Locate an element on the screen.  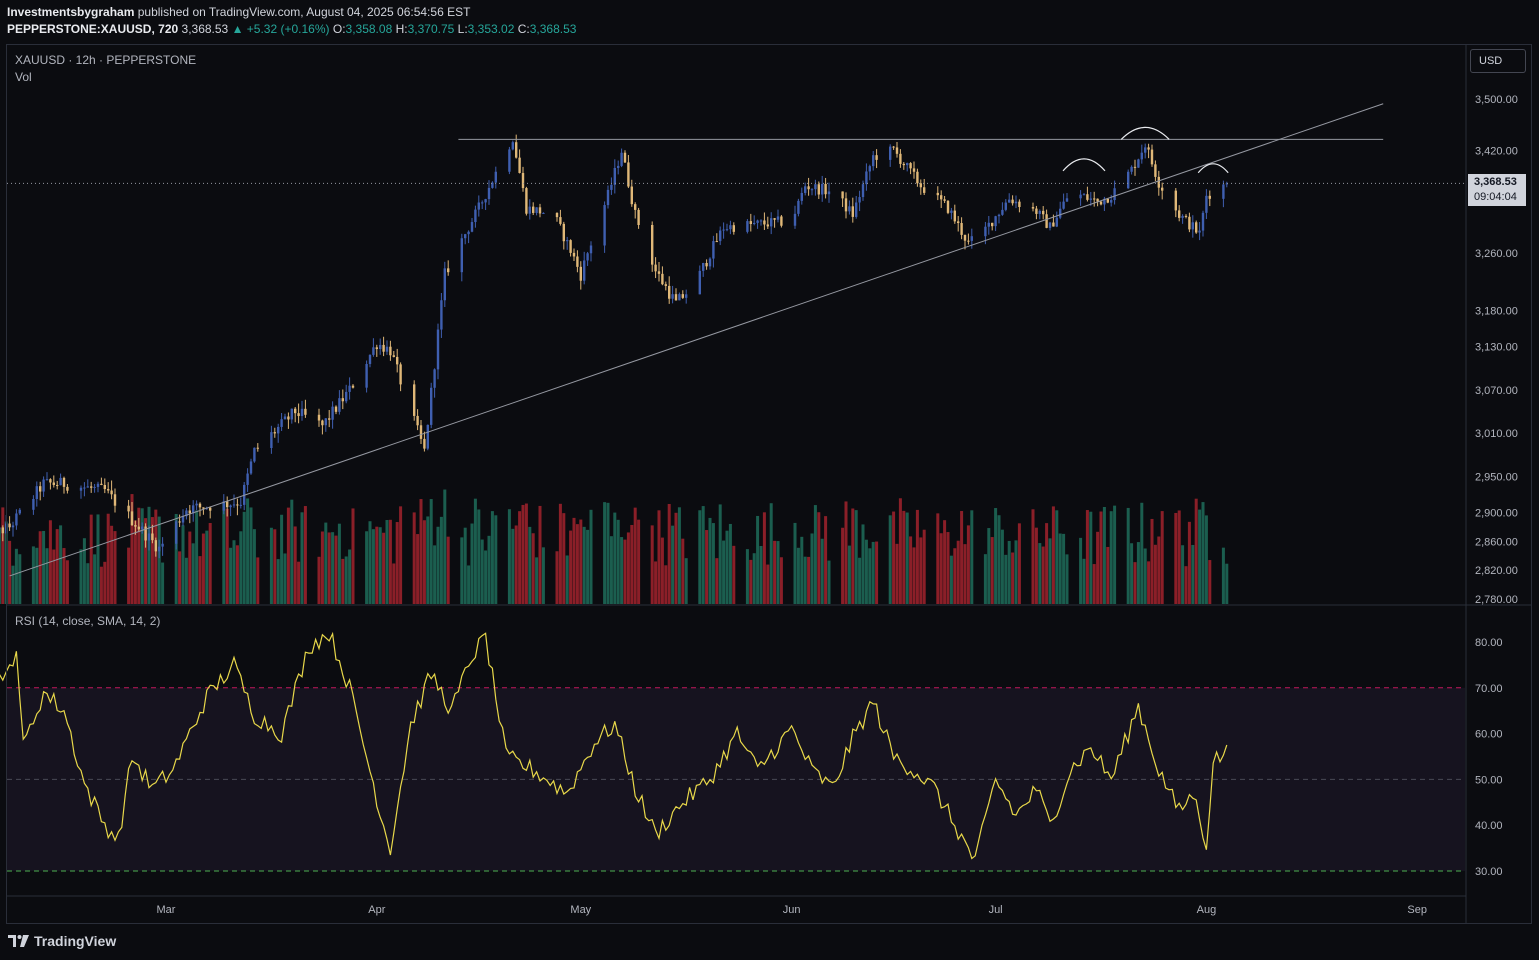
author-name: Investmentsbygraham is located at coordinates (71, 12).